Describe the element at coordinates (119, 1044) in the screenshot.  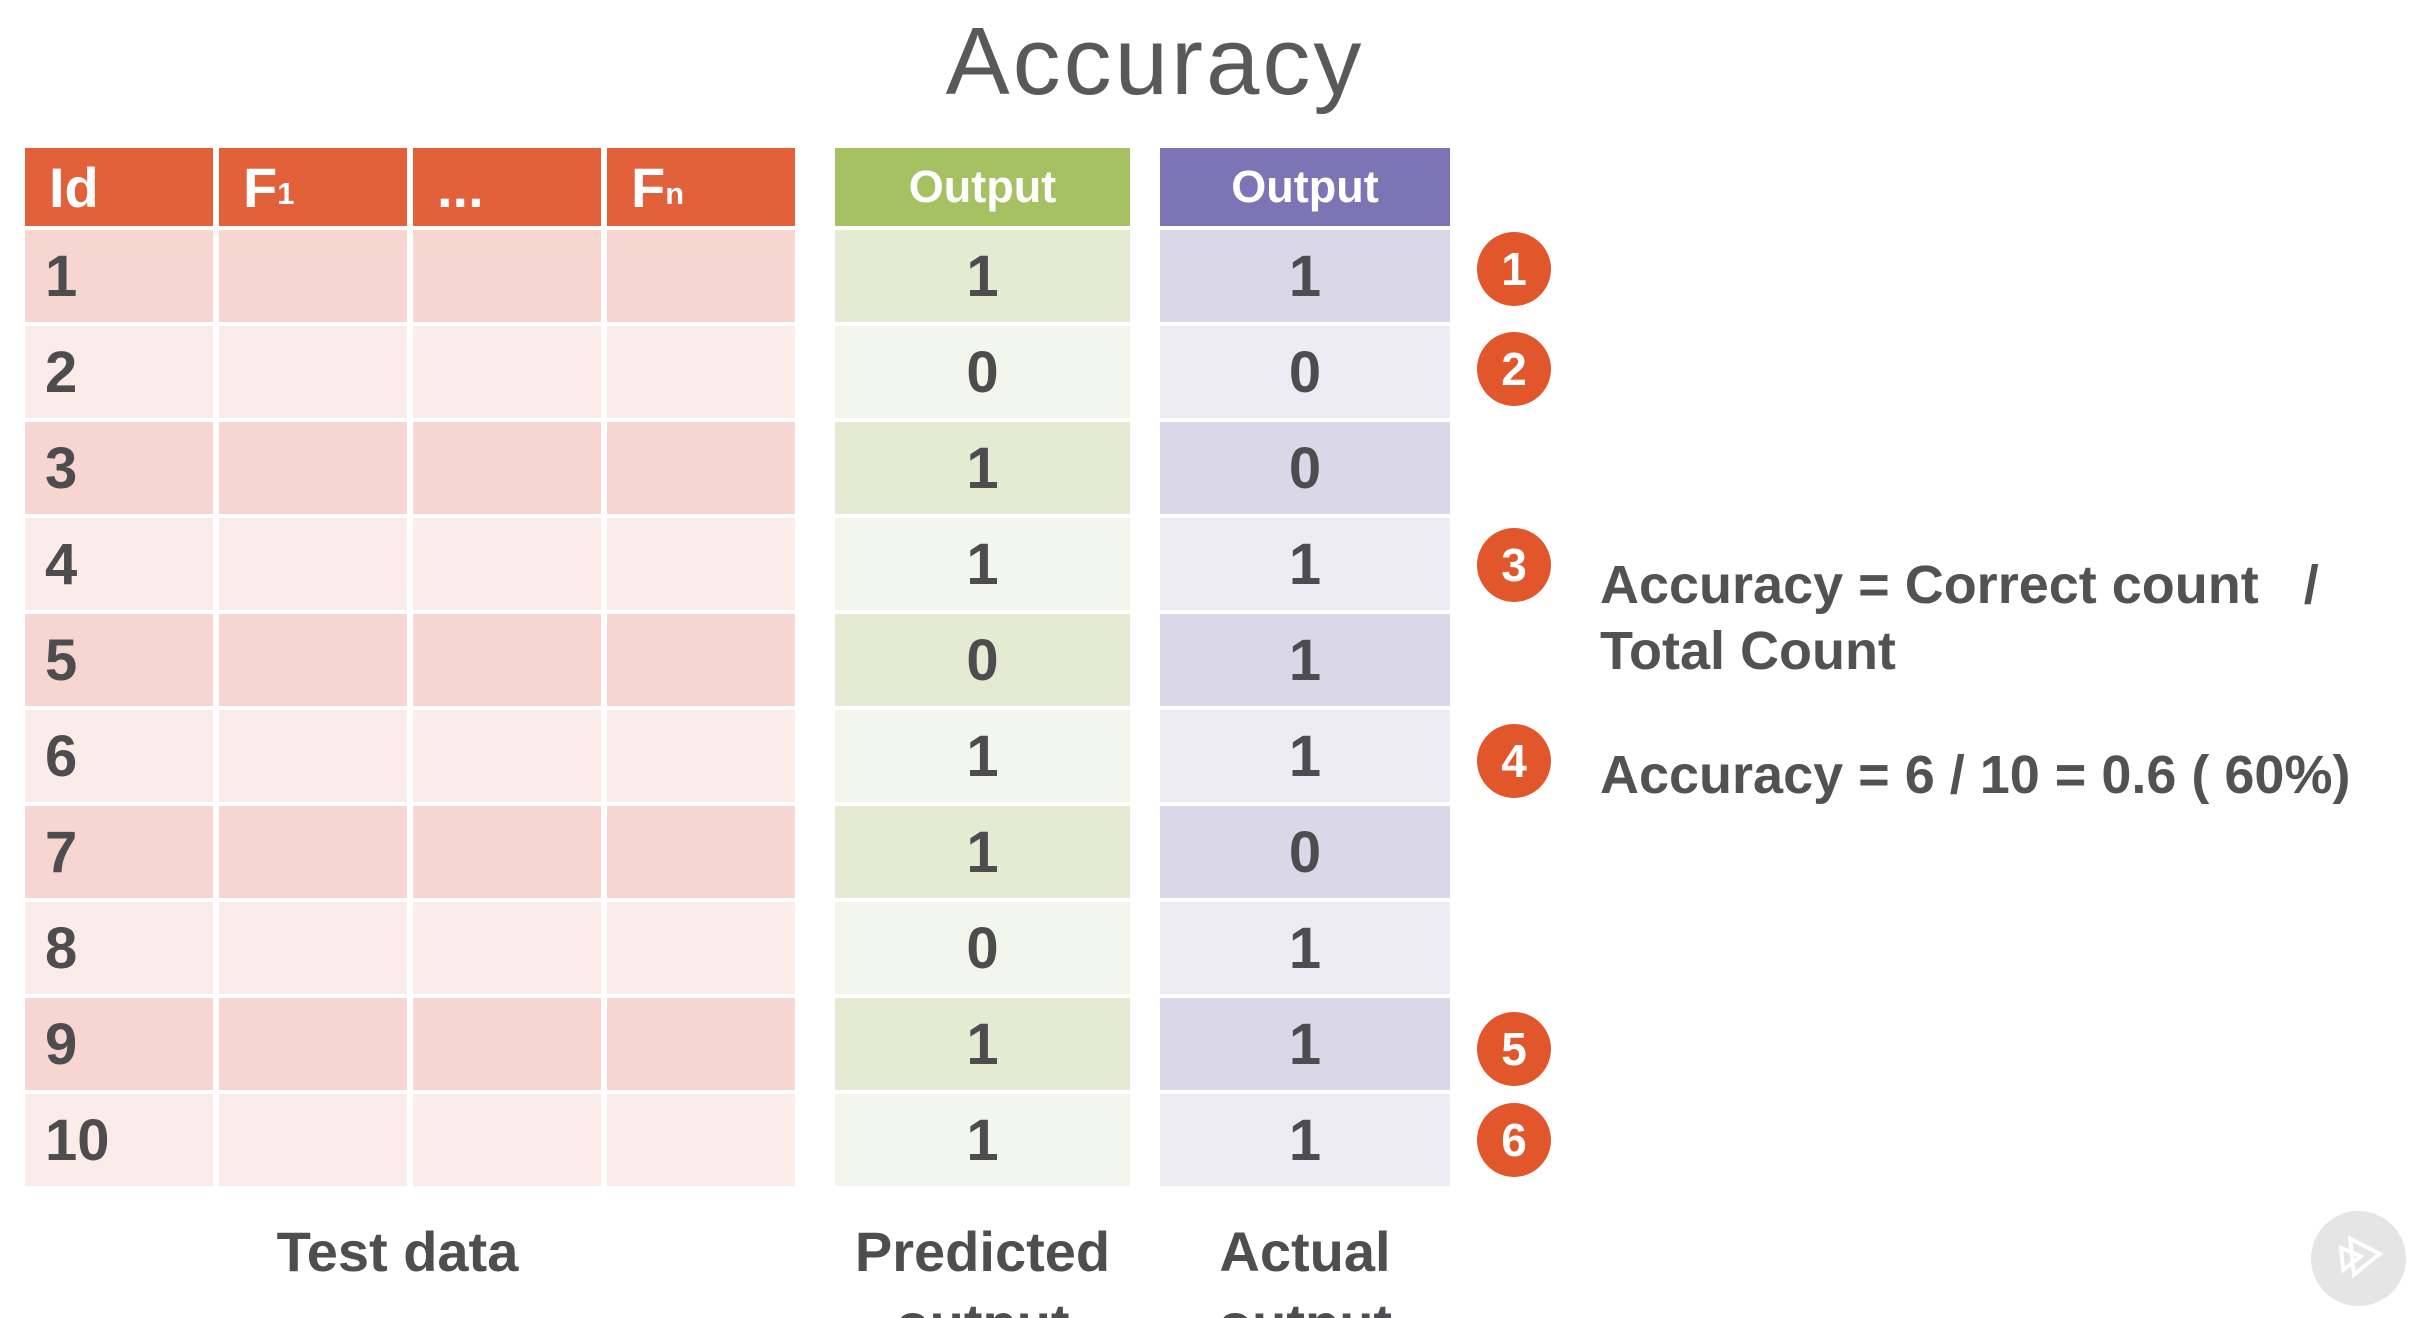
I see `id-cell: 9` at that location.